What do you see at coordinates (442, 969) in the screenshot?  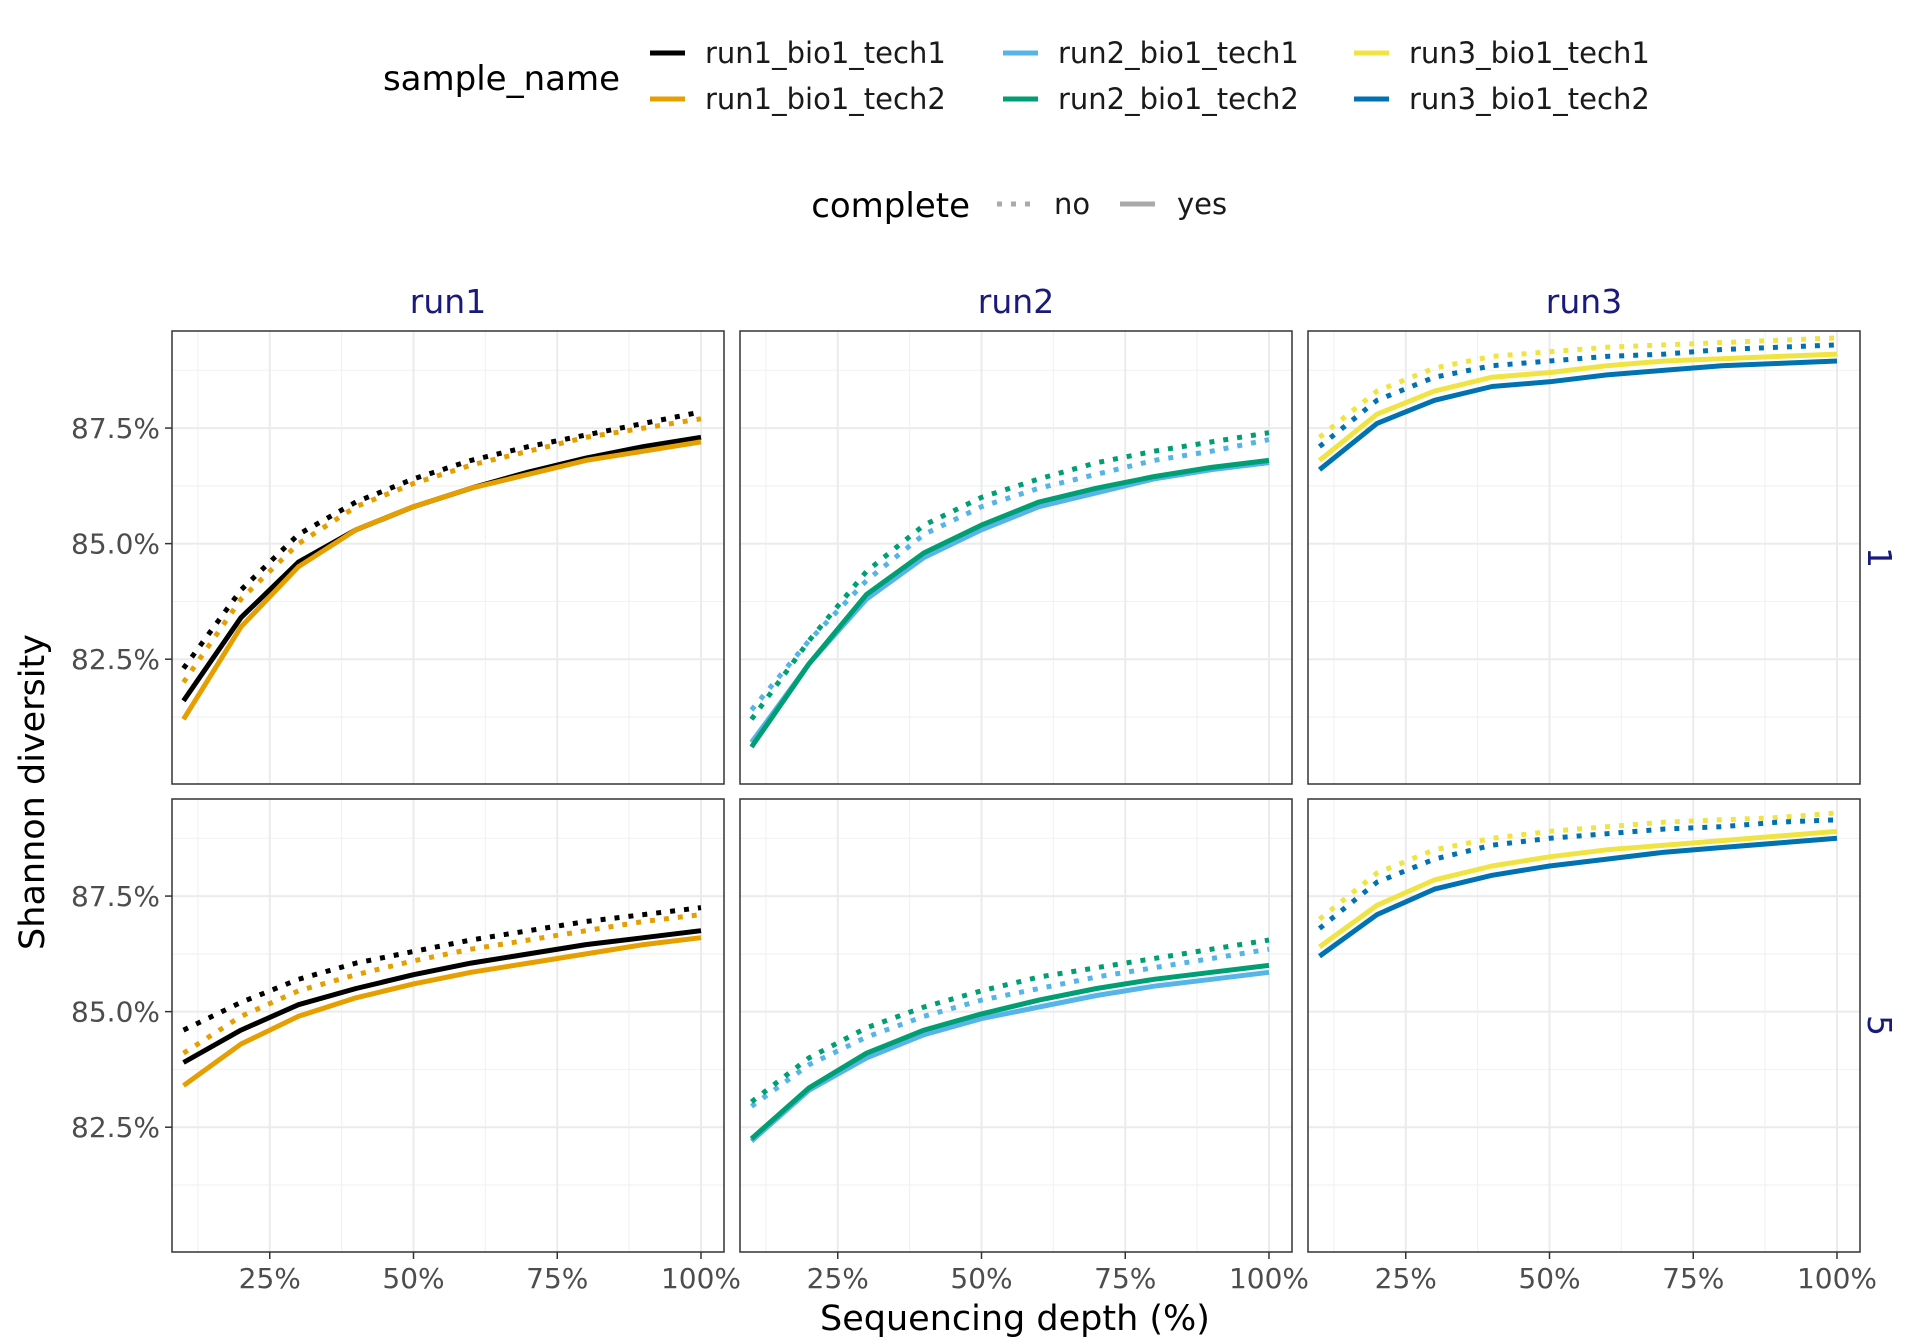 I see `series-run1_bio1_tech1-incomplete` at bounding box center [442, 969].